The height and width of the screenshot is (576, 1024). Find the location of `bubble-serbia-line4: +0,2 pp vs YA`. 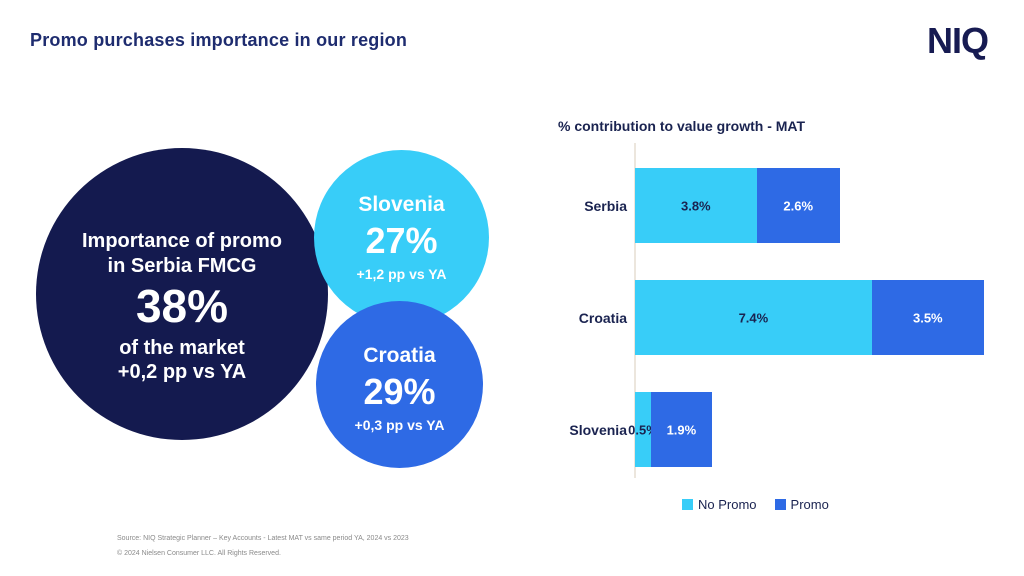

bubble-serbia-line4: +0,2 pp vs YA is located at coordinates (182, 372).